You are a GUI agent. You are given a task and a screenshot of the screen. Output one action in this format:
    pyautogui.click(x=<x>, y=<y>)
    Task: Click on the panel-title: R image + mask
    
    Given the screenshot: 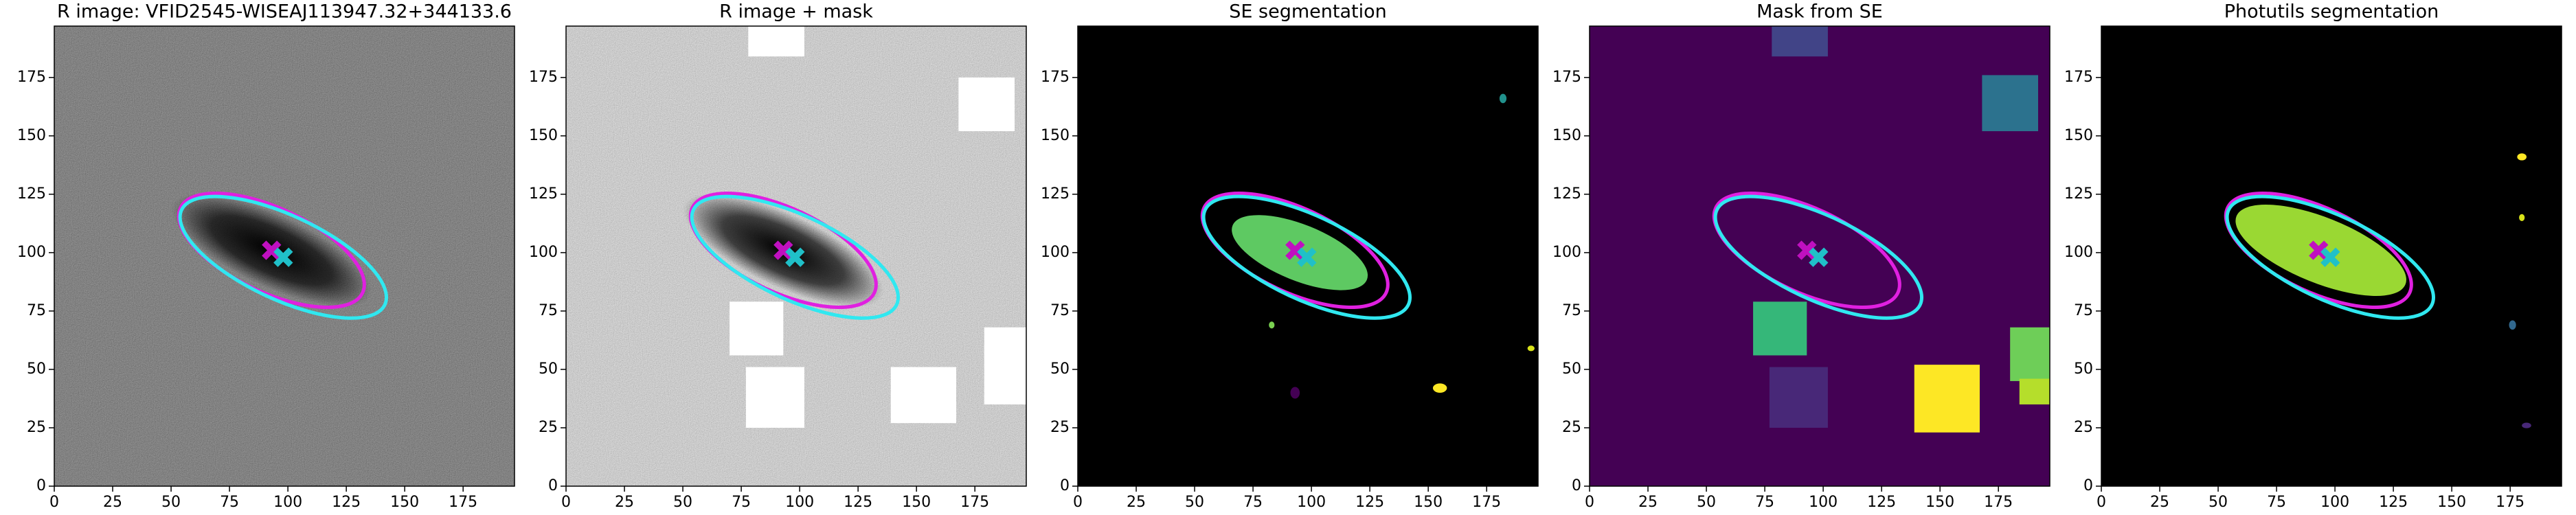 What is the action you would take?
    pyautogui.click(x=796, y=12)
    